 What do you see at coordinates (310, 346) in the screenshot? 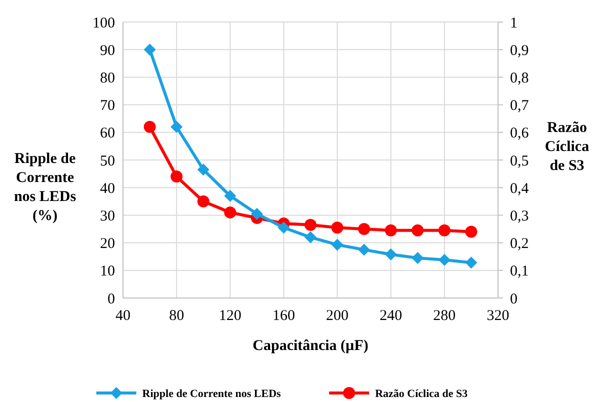
I see `x-axis-title: Capacitância (µF)` at bounding box center [310, 346].